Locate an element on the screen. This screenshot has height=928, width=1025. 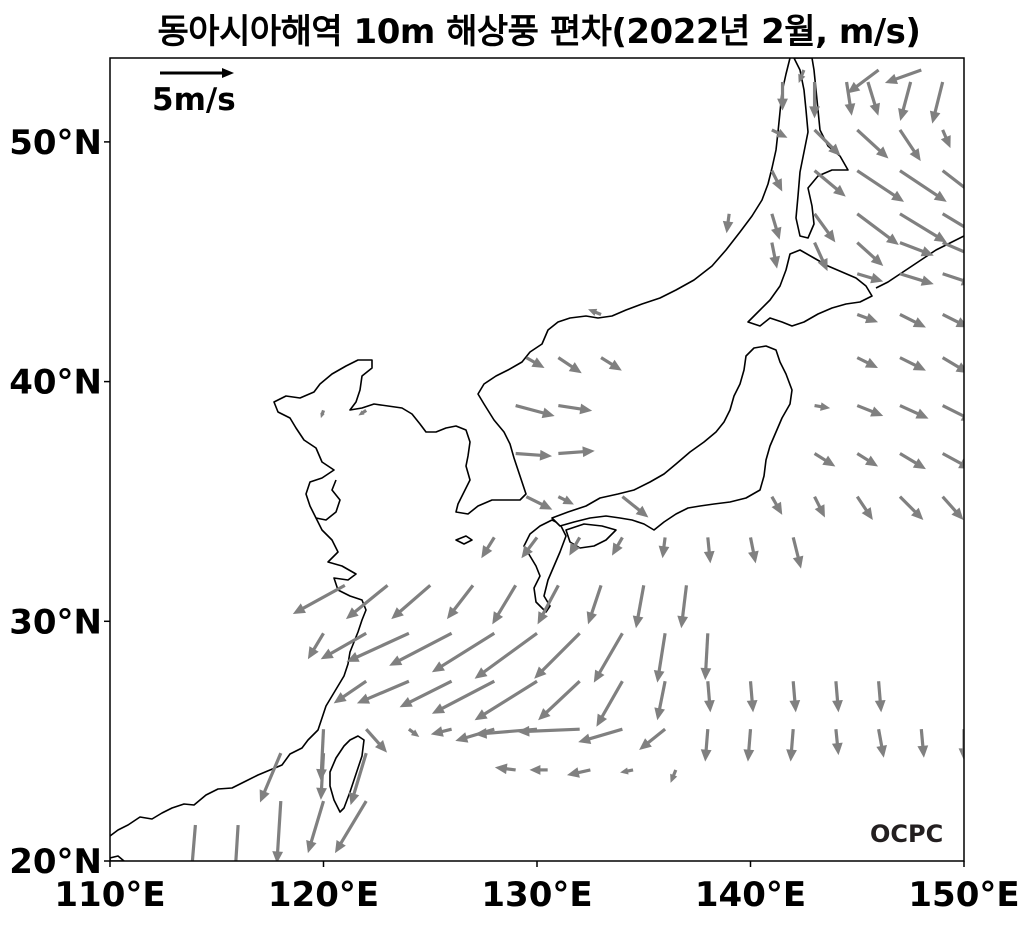
y-tick-label: 40°N is located at coordinates (55, 383).